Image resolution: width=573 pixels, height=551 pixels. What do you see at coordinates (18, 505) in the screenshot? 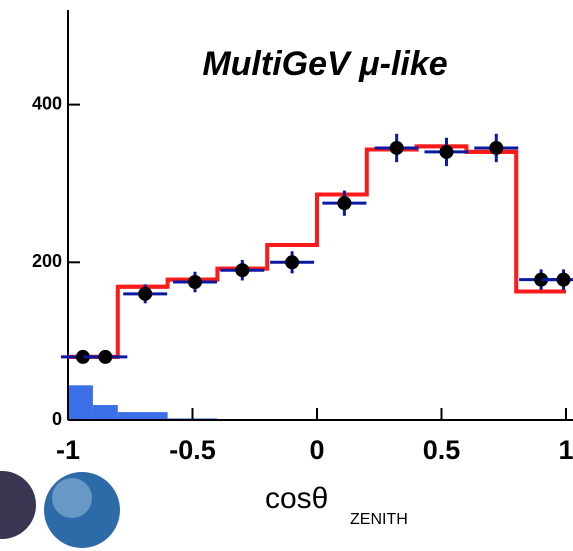
I see `planet-icon` at bounding box center [18, 505].